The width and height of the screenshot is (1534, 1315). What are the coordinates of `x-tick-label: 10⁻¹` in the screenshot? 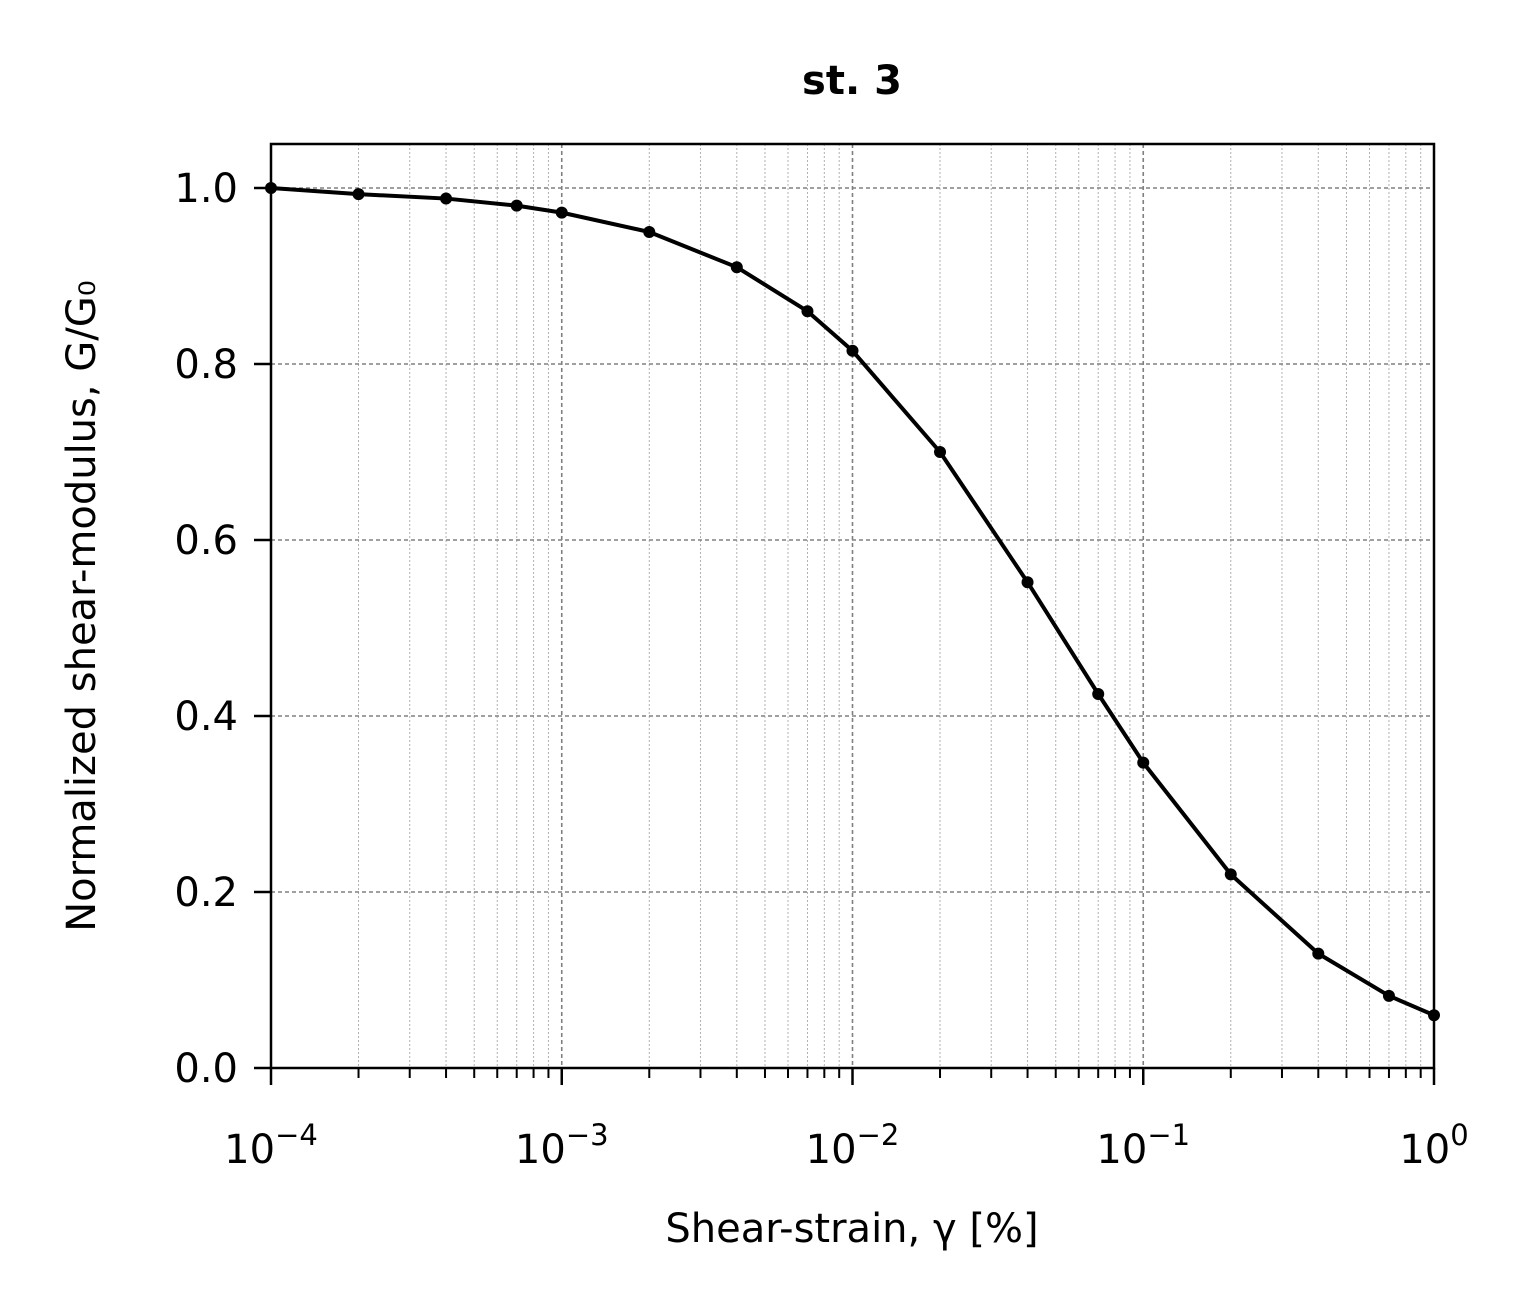 It's located at (1143, 1145).